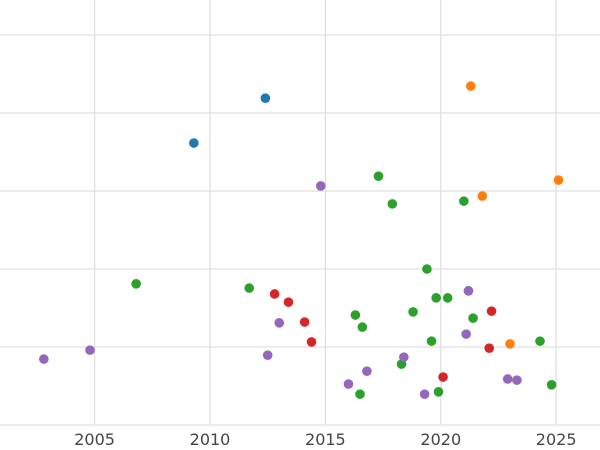 Image resolution: width=600 pixels, height=450 pixels. Describe the element at coordinates (556, 439) in the screenshot. I see `x-tick-label: 2025` at that location.